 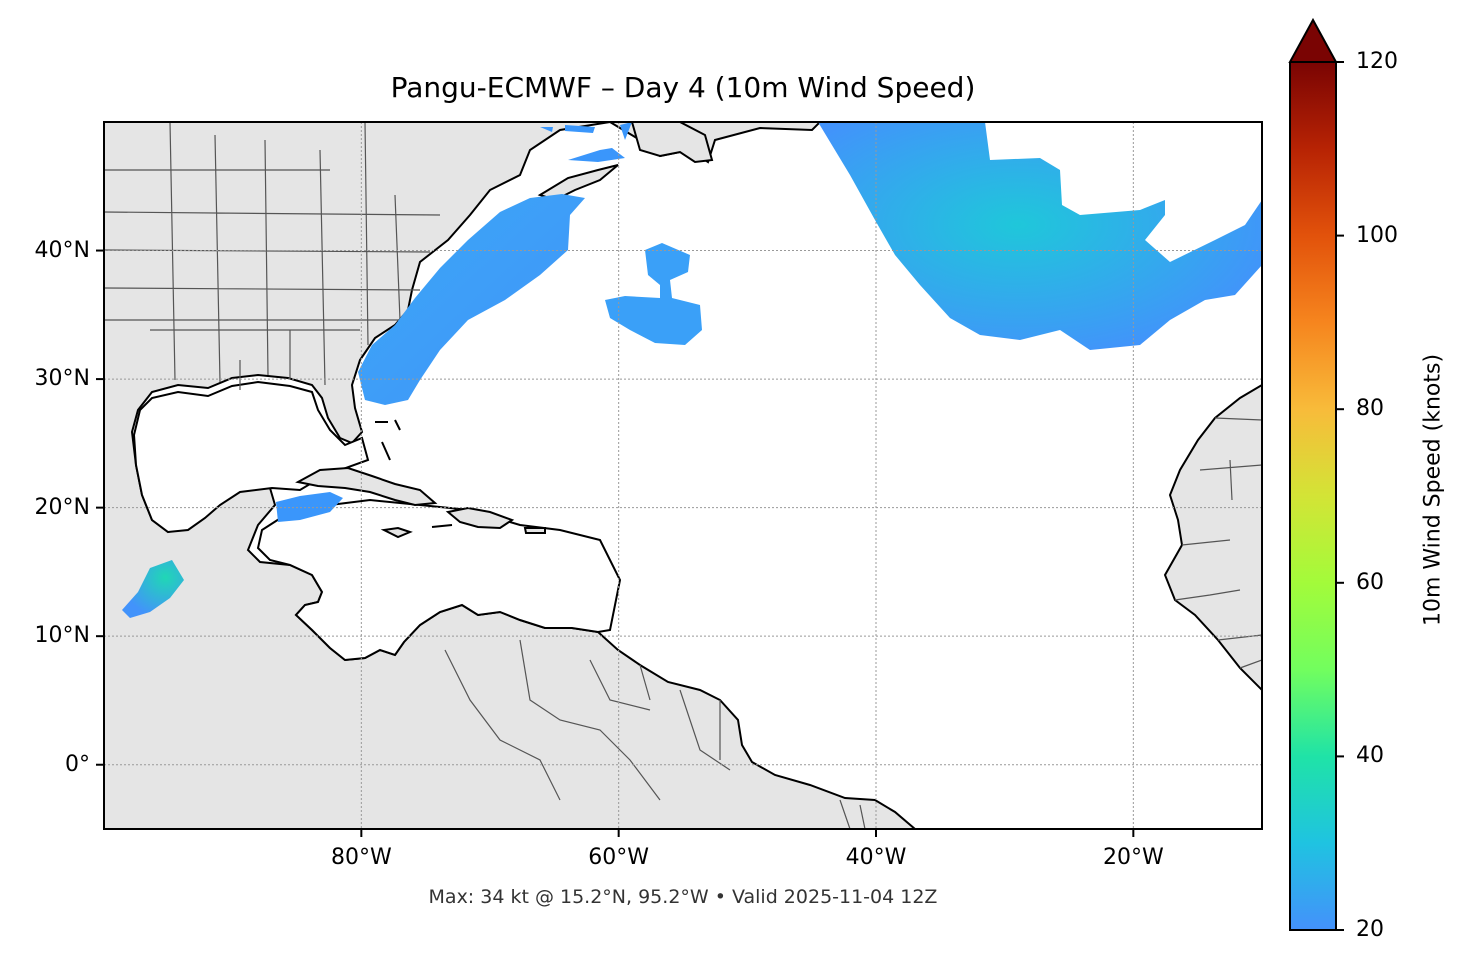 What do you see at coordinates (77, 764) in the screenshot?
I see `lat-tick-label: 0°` at bounding box center [77, 764].